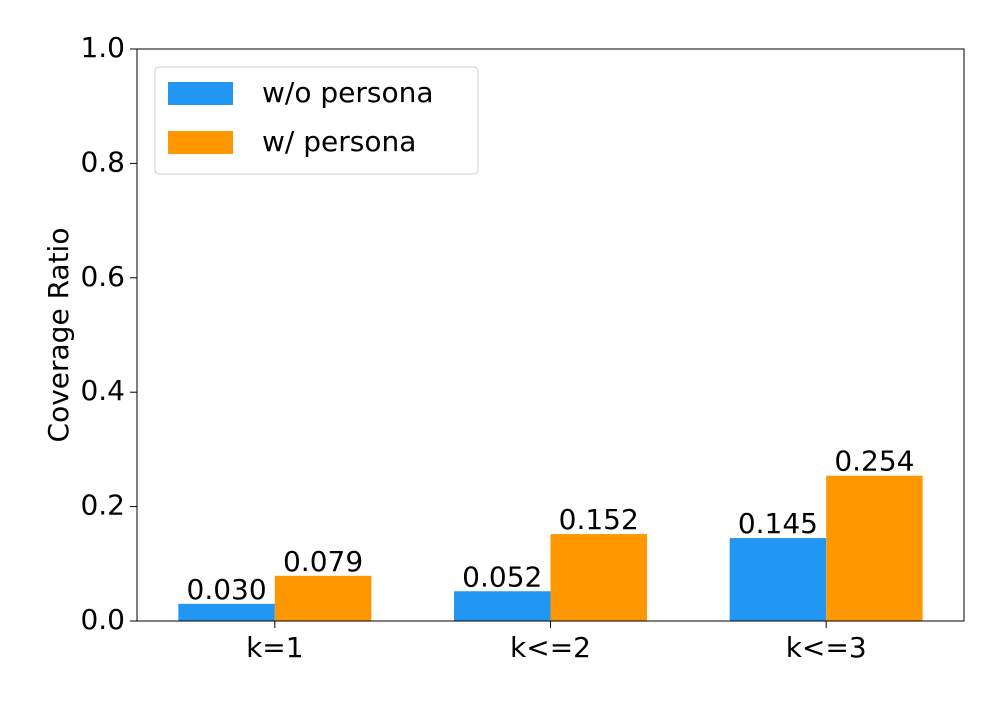 The width and height of the screenshot is (1000, 704). What do you see at coordinates (102, 47) in the screenshot?
I see `y-tick-label: 1.0` at bounding box center [102, 47].